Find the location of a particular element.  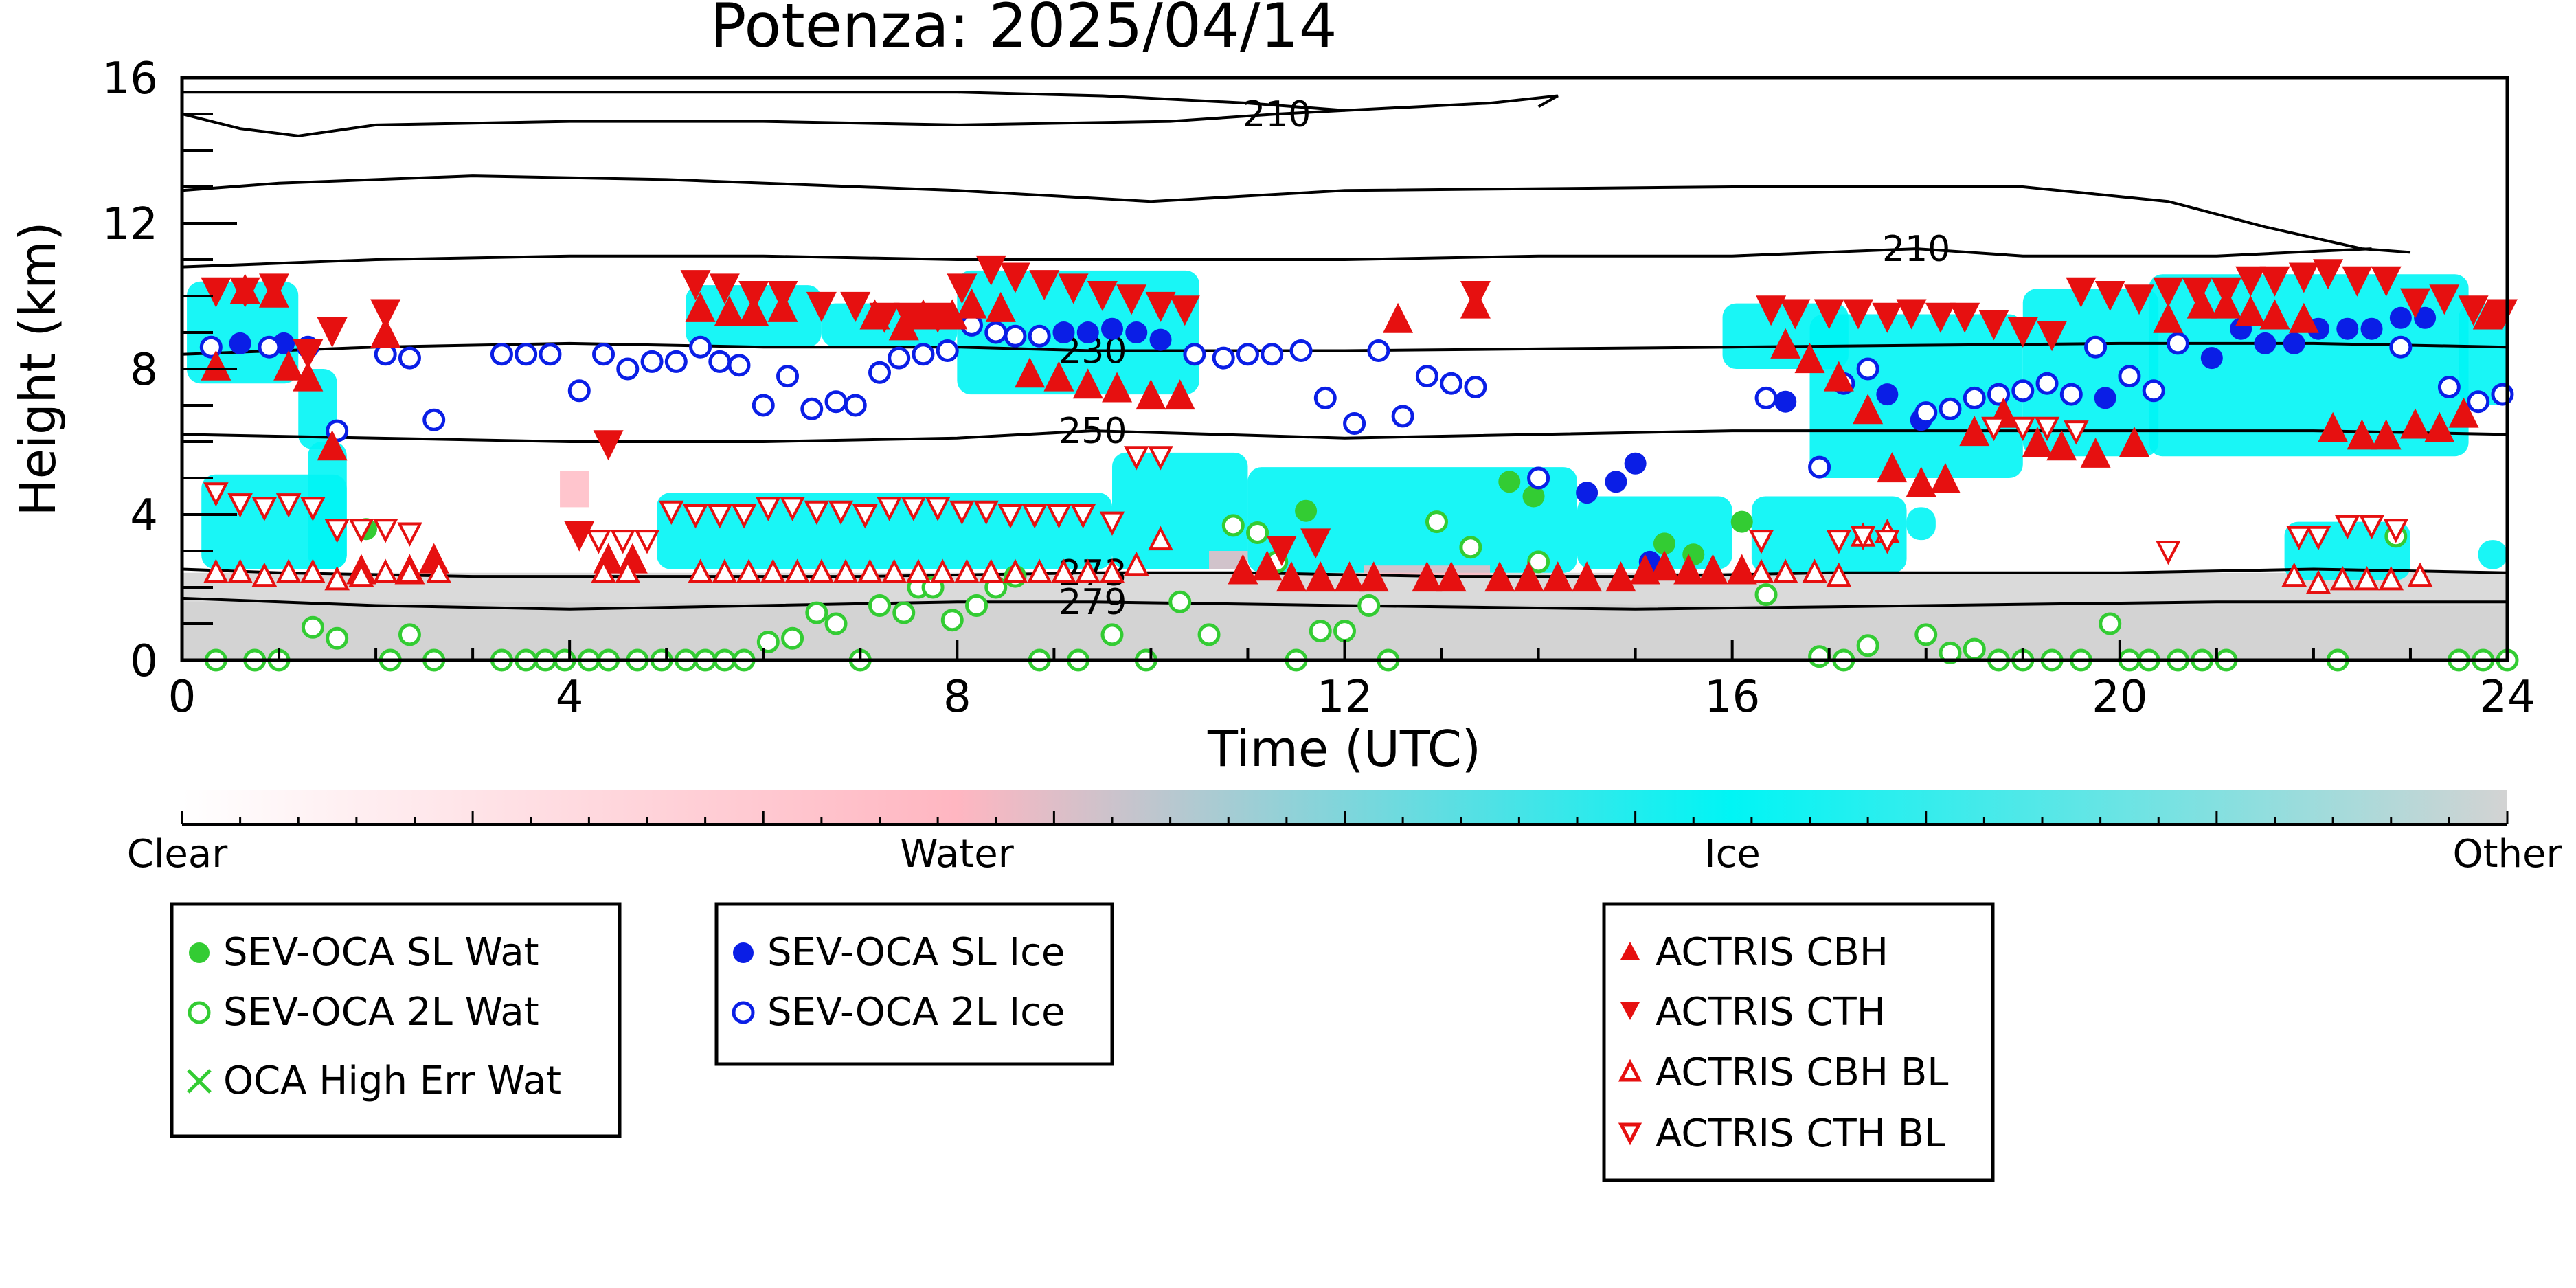

legend-marker-sl-wat is located at coordinates (199, 952).